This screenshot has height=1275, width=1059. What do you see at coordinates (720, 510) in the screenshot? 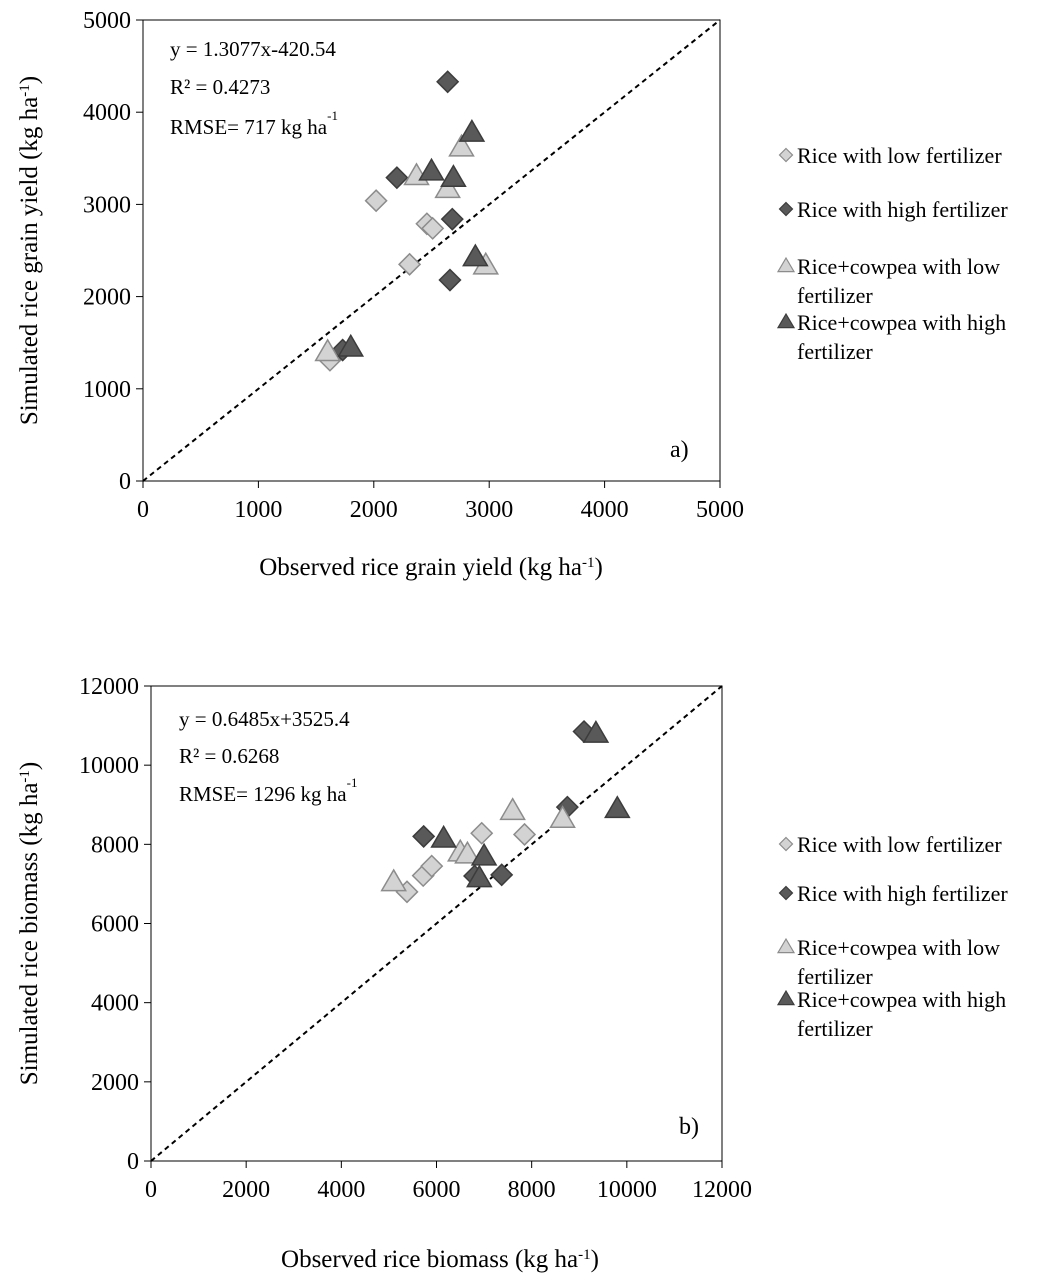
I see `x-tick-label: 5000` at bounding box center [720, 510].